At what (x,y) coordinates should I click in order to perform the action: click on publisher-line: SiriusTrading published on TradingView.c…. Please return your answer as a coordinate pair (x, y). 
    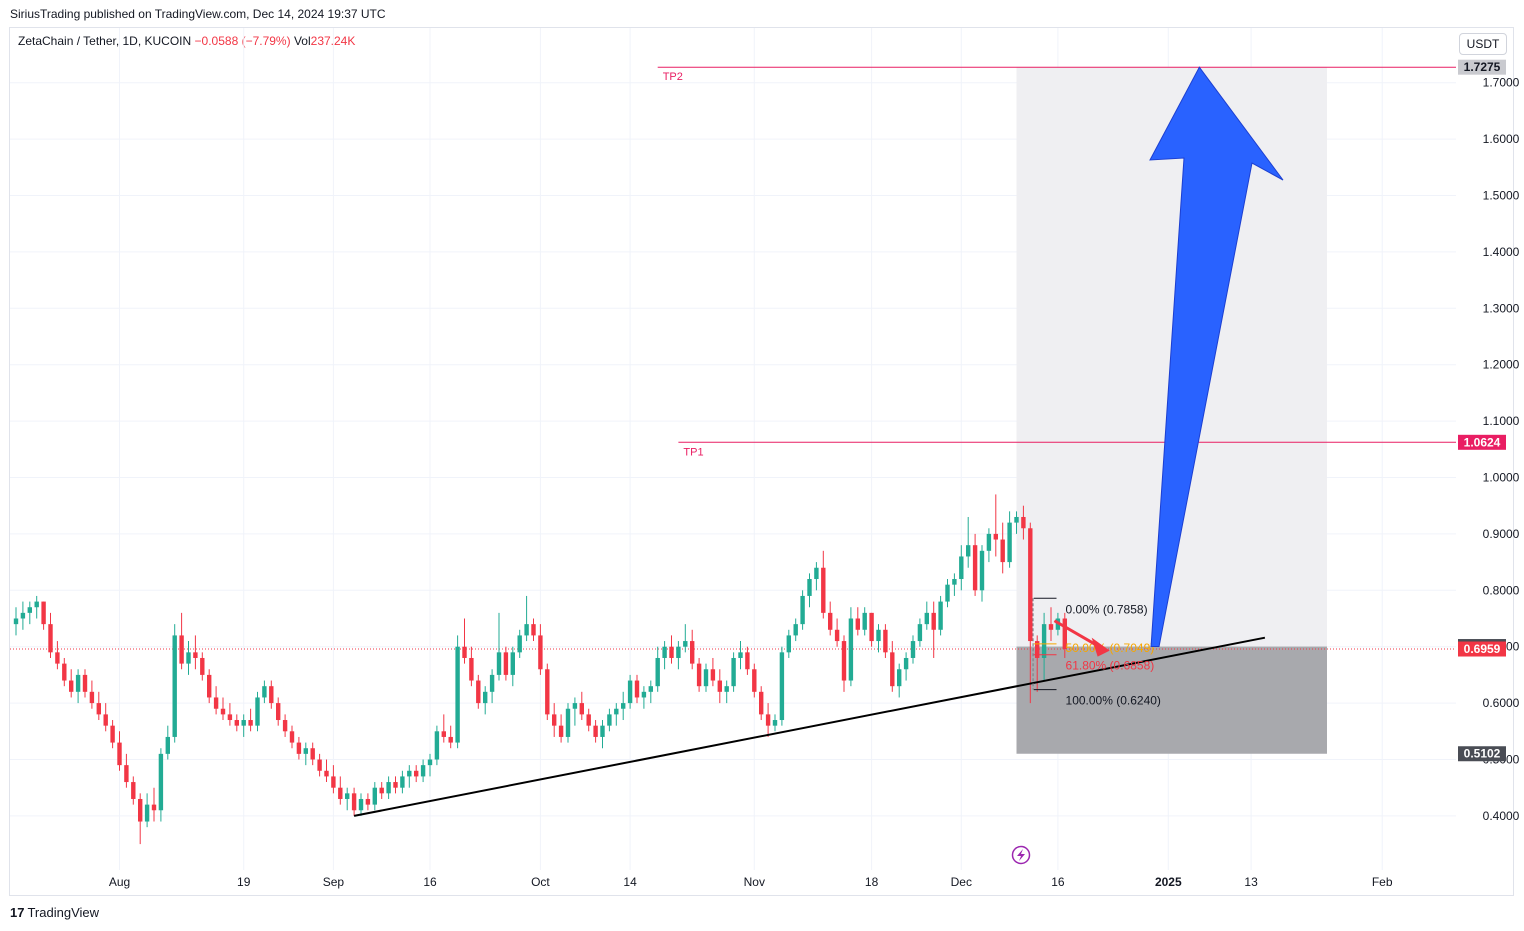
    Looking at the image, I should click on (198, 14).